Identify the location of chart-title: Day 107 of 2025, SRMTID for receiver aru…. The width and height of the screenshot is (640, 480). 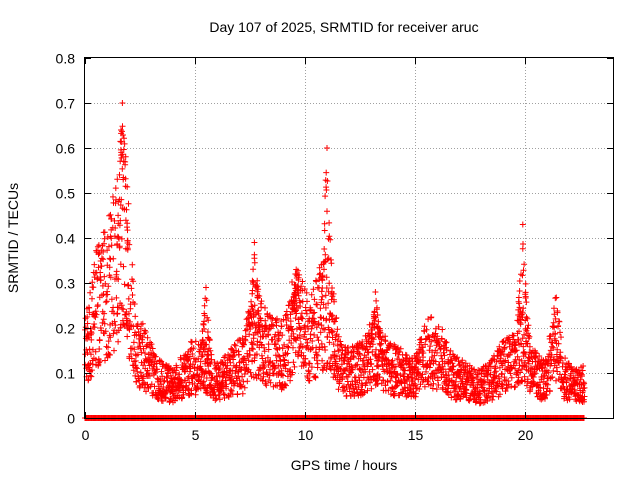
(343, 27).